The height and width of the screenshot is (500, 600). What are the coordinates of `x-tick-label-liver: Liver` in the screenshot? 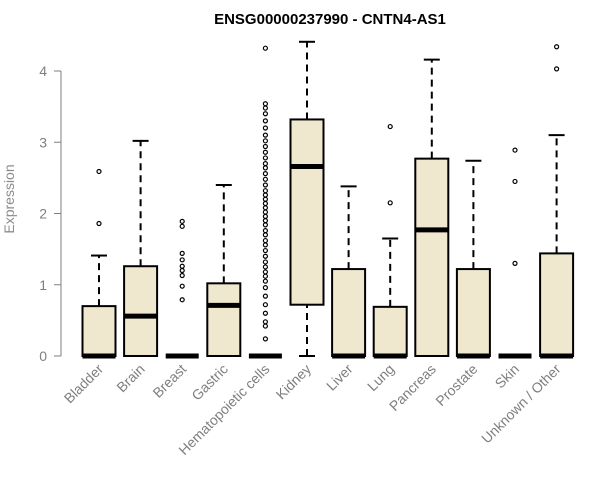 It's located at (339, 377).